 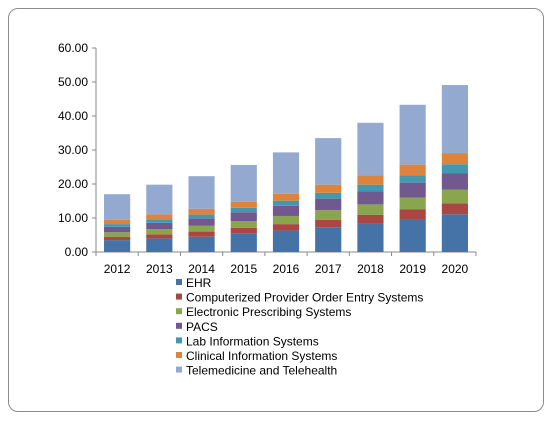 What do you see at coordinates (73, 218) in the screenshot?
I see `y-tick-label: 10.00` at bounding box center [73, 218].